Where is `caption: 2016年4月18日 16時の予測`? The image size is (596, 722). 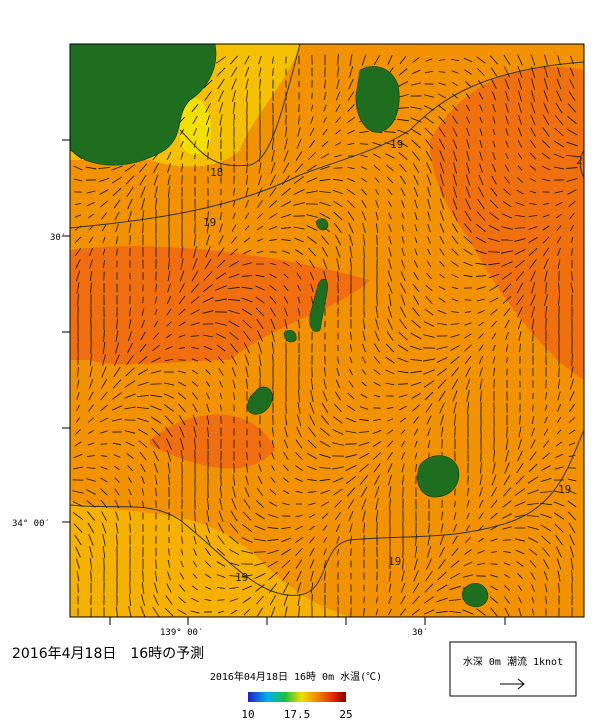 caption: 2016年4月18日 16時の予測 is located at coordinates (108, 654).